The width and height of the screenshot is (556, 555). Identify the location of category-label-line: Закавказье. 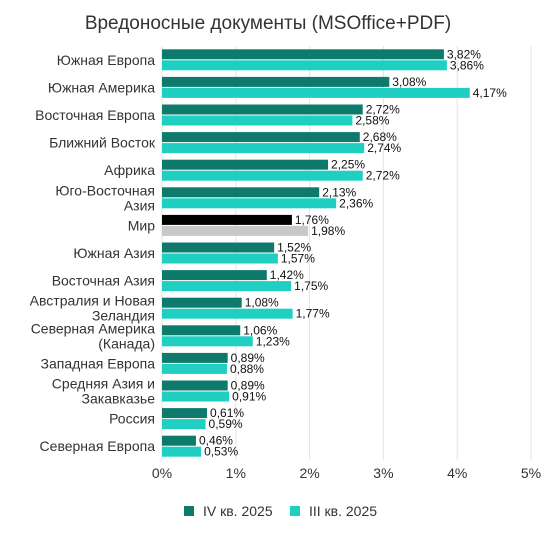
(119, 399).